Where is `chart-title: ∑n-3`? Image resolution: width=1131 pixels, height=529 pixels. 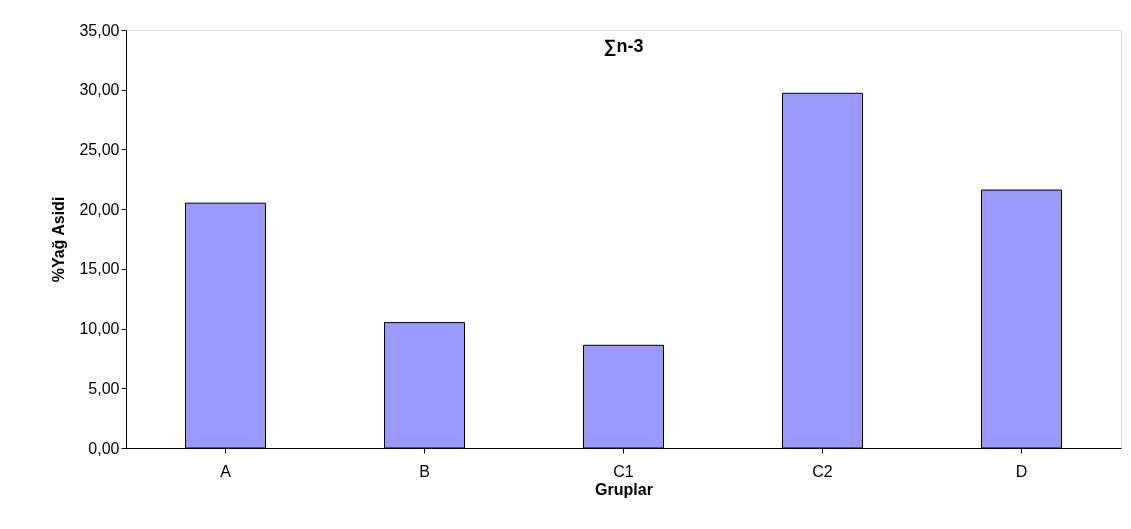 chart-title: ∑n-3 is located at coordinates (623, 46).